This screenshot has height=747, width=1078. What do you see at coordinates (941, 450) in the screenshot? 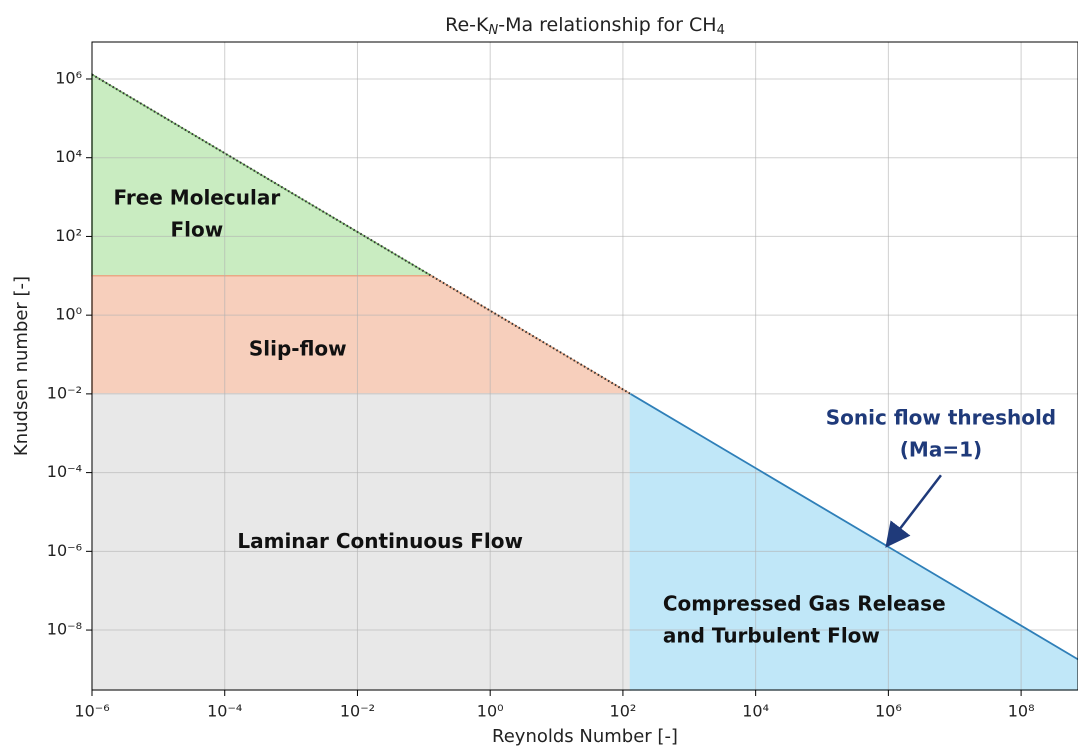
I see `annotation-text: (Ma=1)` at bounding box center [941, 450].